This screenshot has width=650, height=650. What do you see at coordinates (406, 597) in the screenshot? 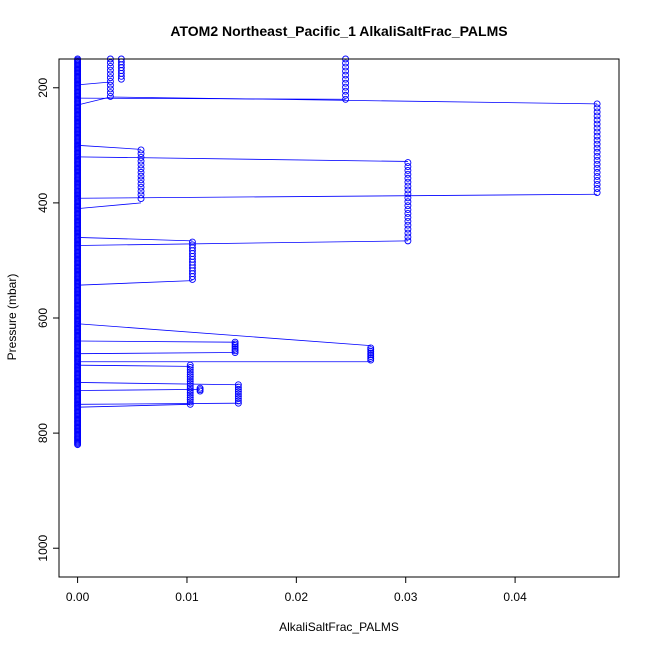
I see `x-tick-label: 0.03` at bounding box center [406, 597].